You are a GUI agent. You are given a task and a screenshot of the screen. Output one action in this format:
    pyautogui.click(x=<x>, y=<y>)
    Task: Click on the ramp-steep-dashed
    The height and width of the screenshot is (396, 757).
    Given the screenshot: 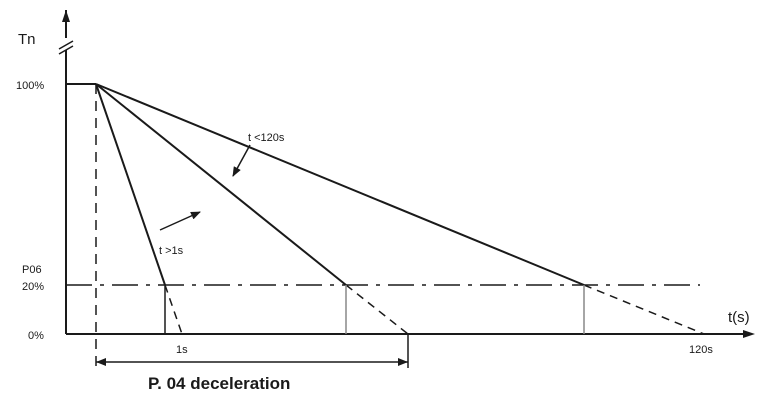 What is the action you would take?
    pyautogui.click(x=173, y=309)
    